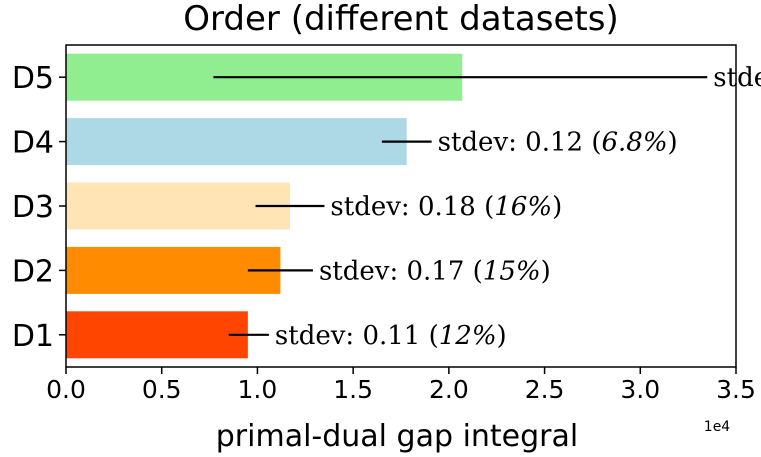 The image size is (761, 457). What do you see at coordinates (736, 389) in the screenshot?
I see `x-tick-label: 3.5` at bounding box center [736, 389].